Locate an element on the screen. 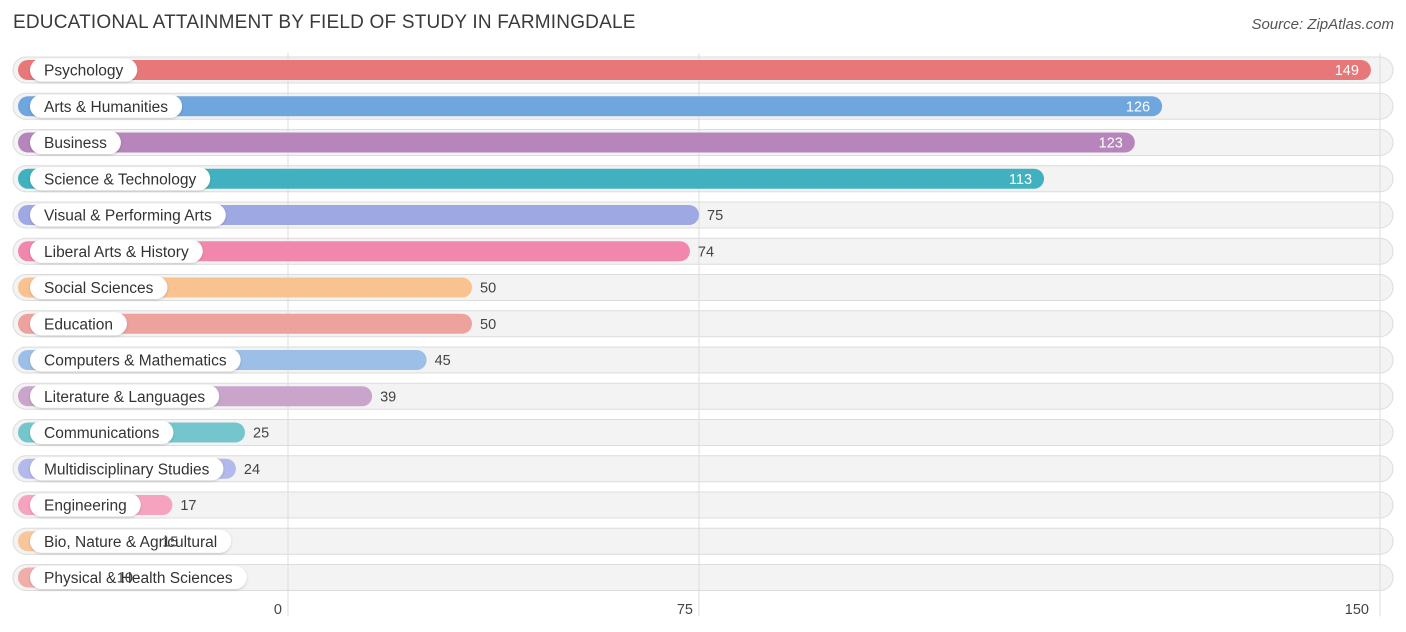 The image size is (1406, 632). bar-education is located at coordinates (245, 323).